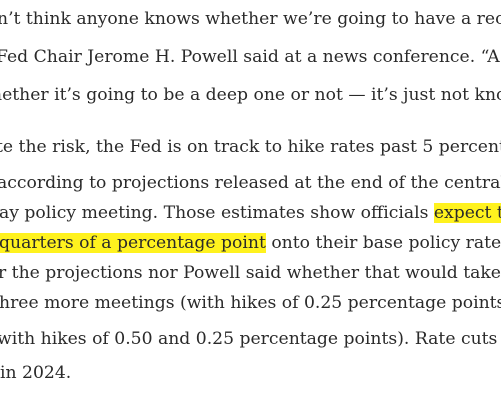  Describe the element at coordinates (467, 213) in the screenshot. I see `highlighted-text: expect t` at that location.